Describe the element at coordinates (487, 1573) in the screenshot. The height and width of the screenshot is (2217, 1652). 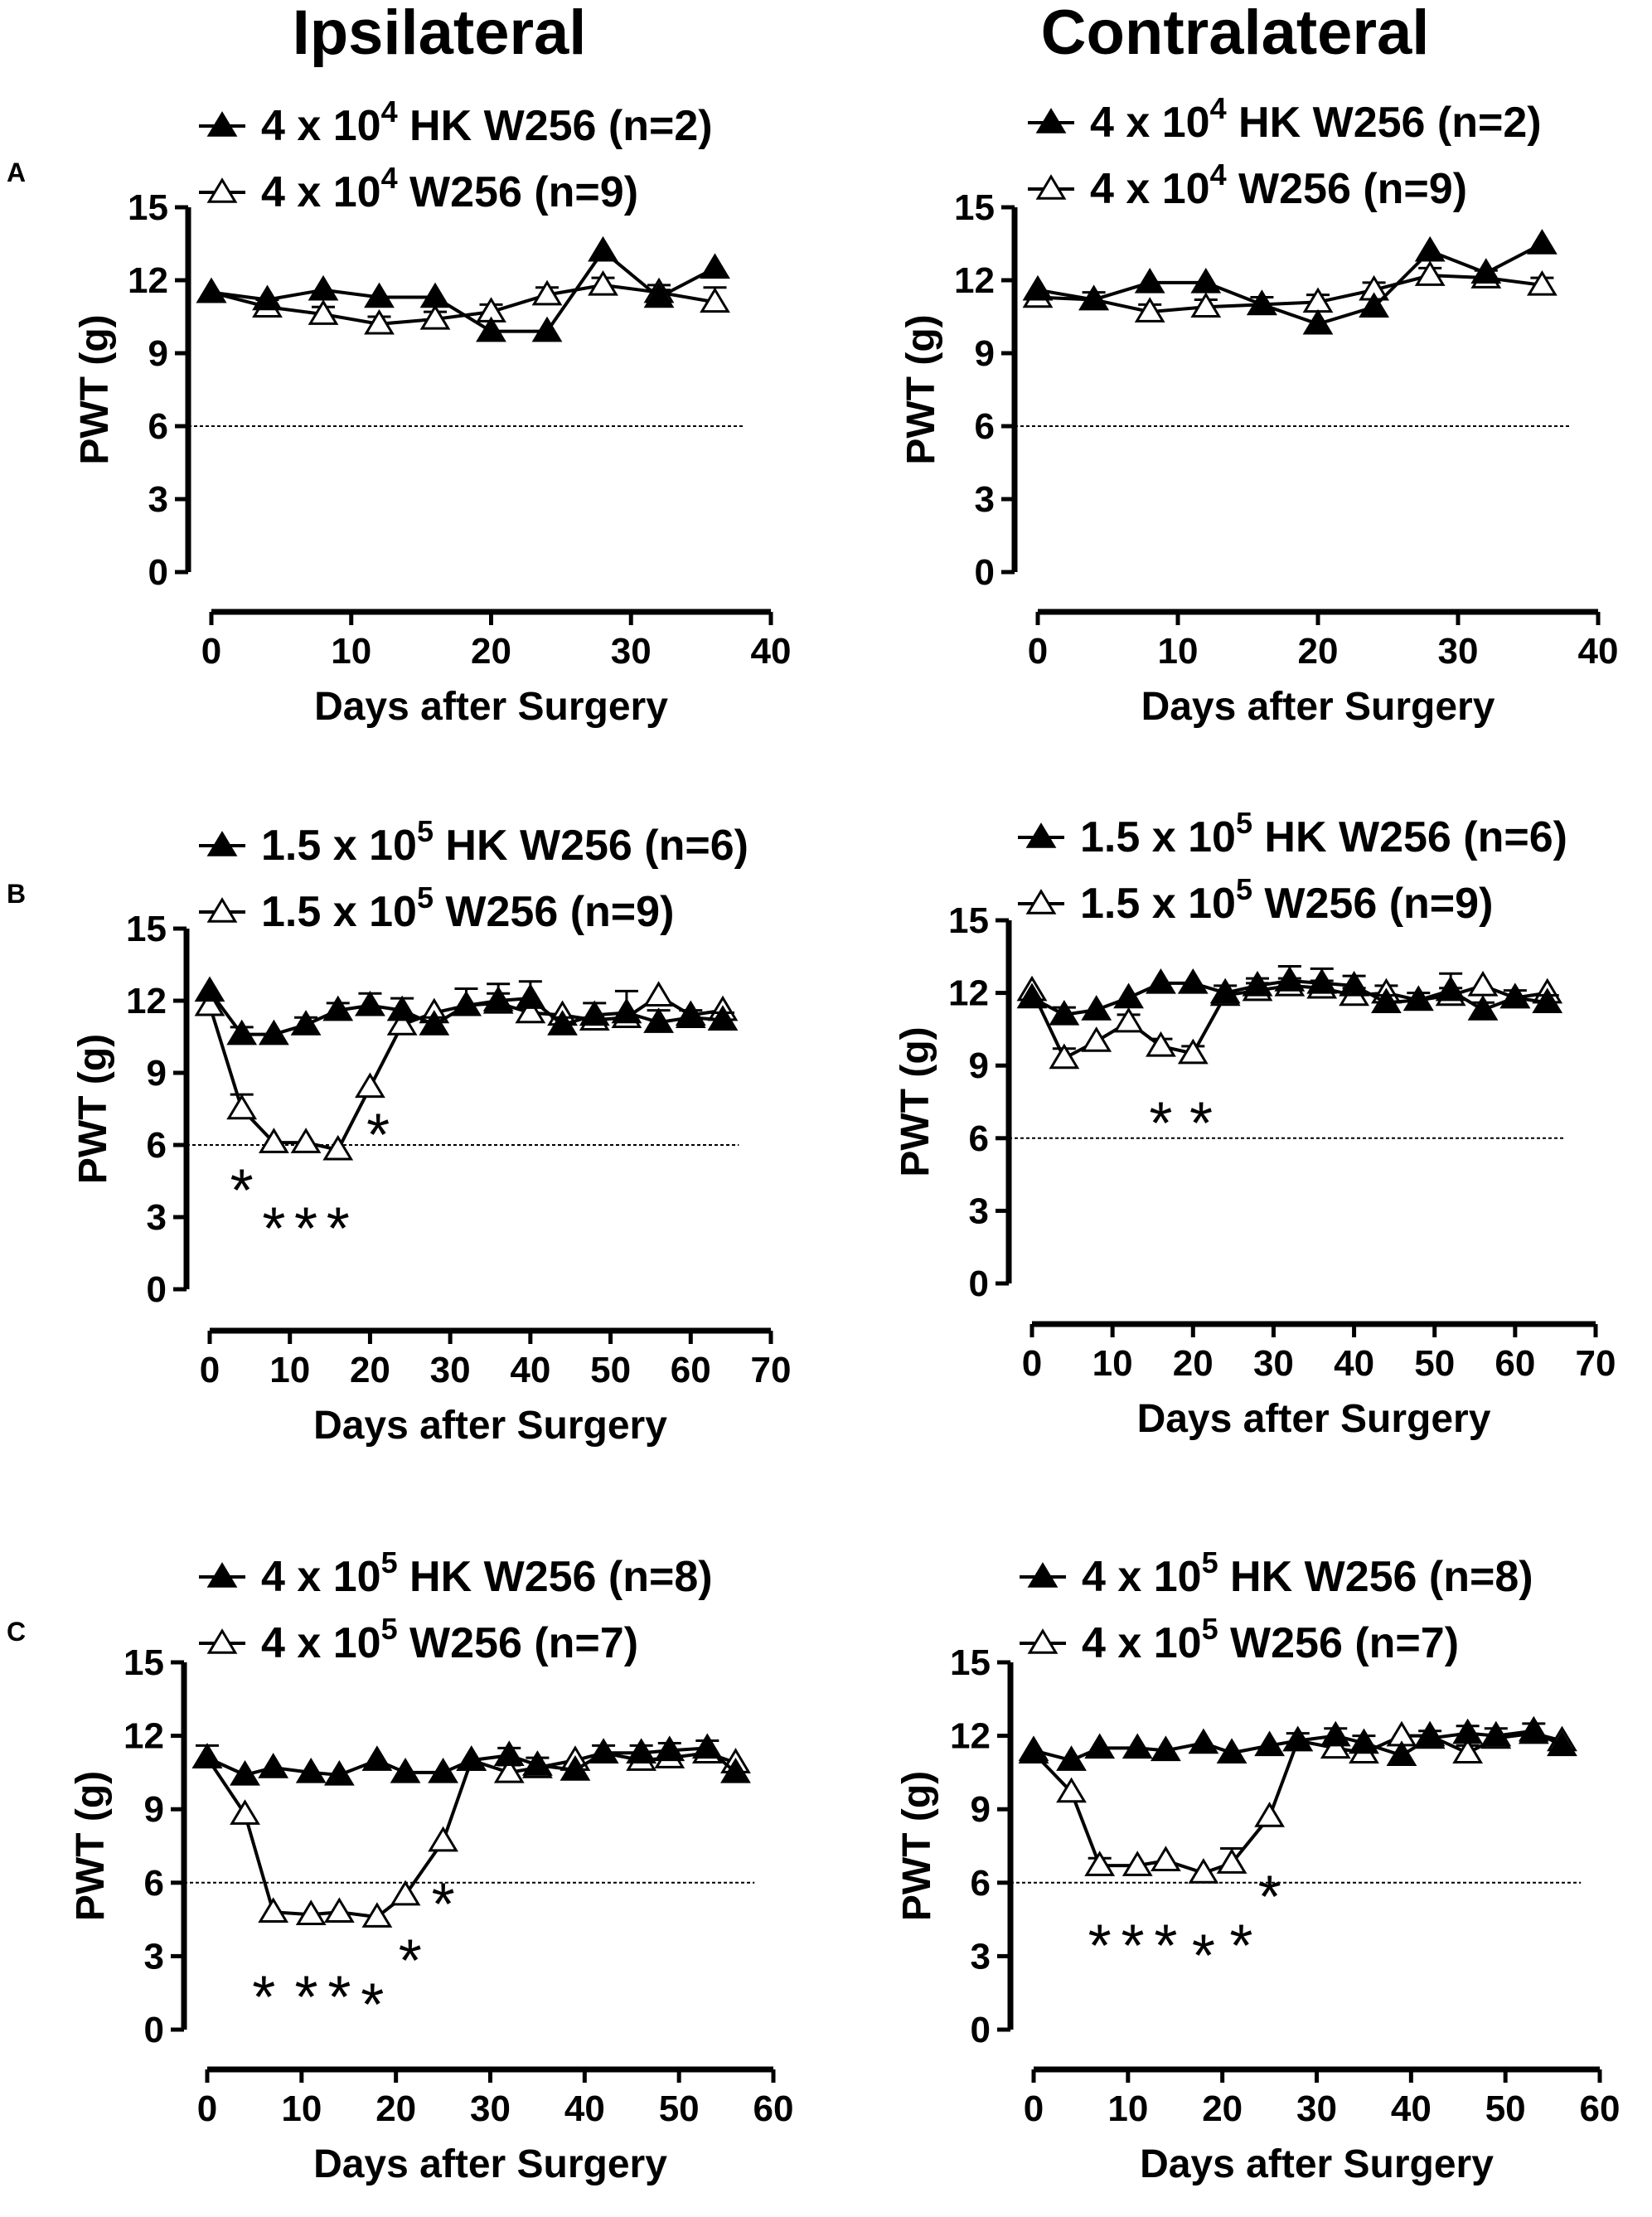
I see `legend-label: 4 x 105 HK W256 (n=8)` at that location.